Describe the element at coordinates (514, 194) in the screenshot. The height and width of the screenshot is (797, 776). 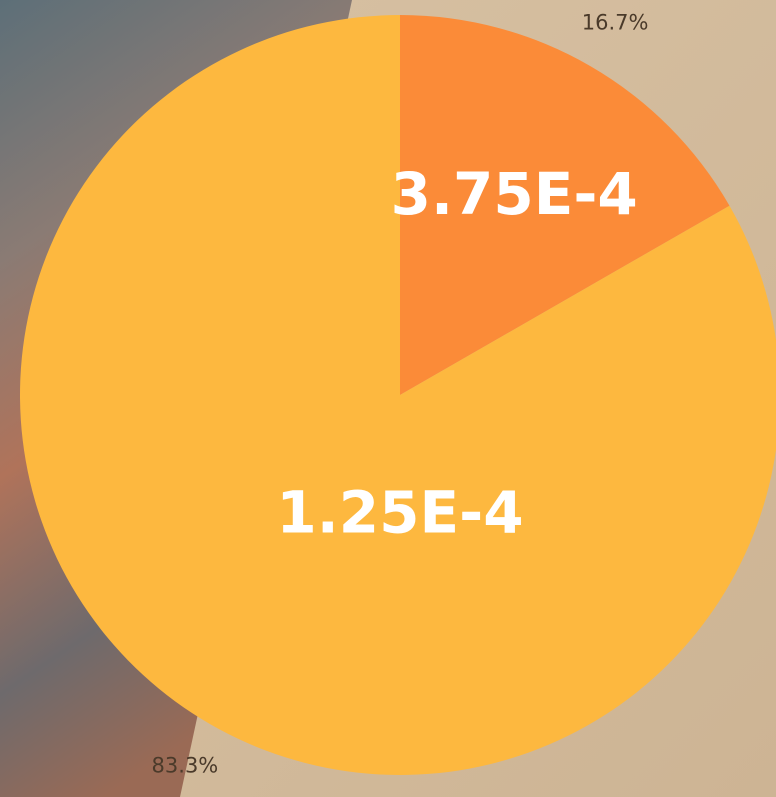
I see `slice-label: 3.75E-4` at that location.